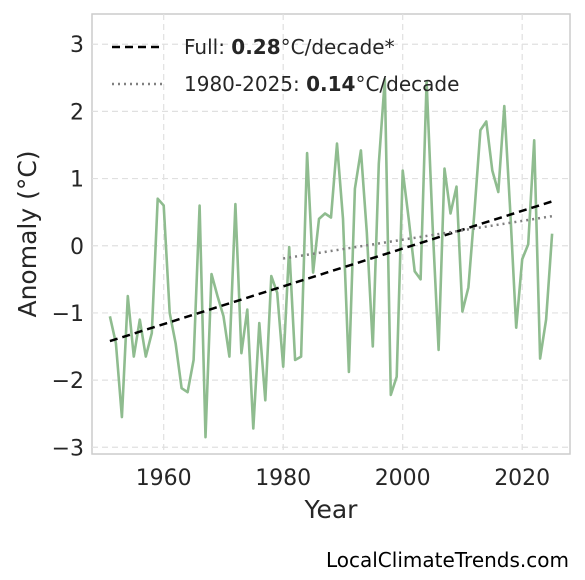  What do you see at coordinates (207, 47) in the screenshot?
I see `legend-full-prefix: Full:` at bounding box center [207, 47].